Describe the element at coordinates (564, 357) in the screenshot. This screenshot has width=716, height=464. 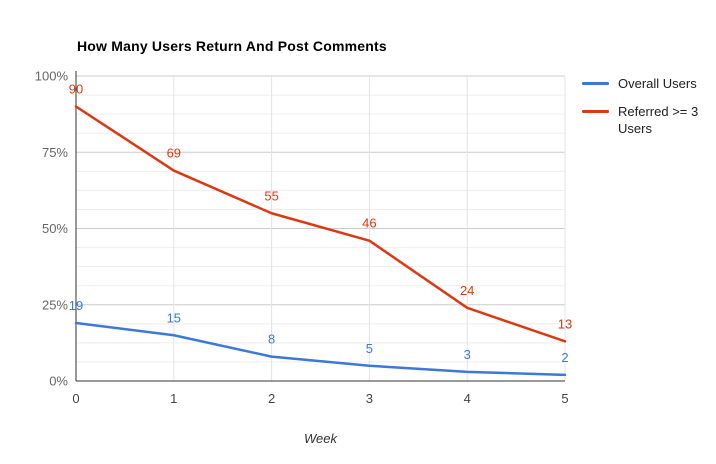
I see `data-label: 2` at that location.